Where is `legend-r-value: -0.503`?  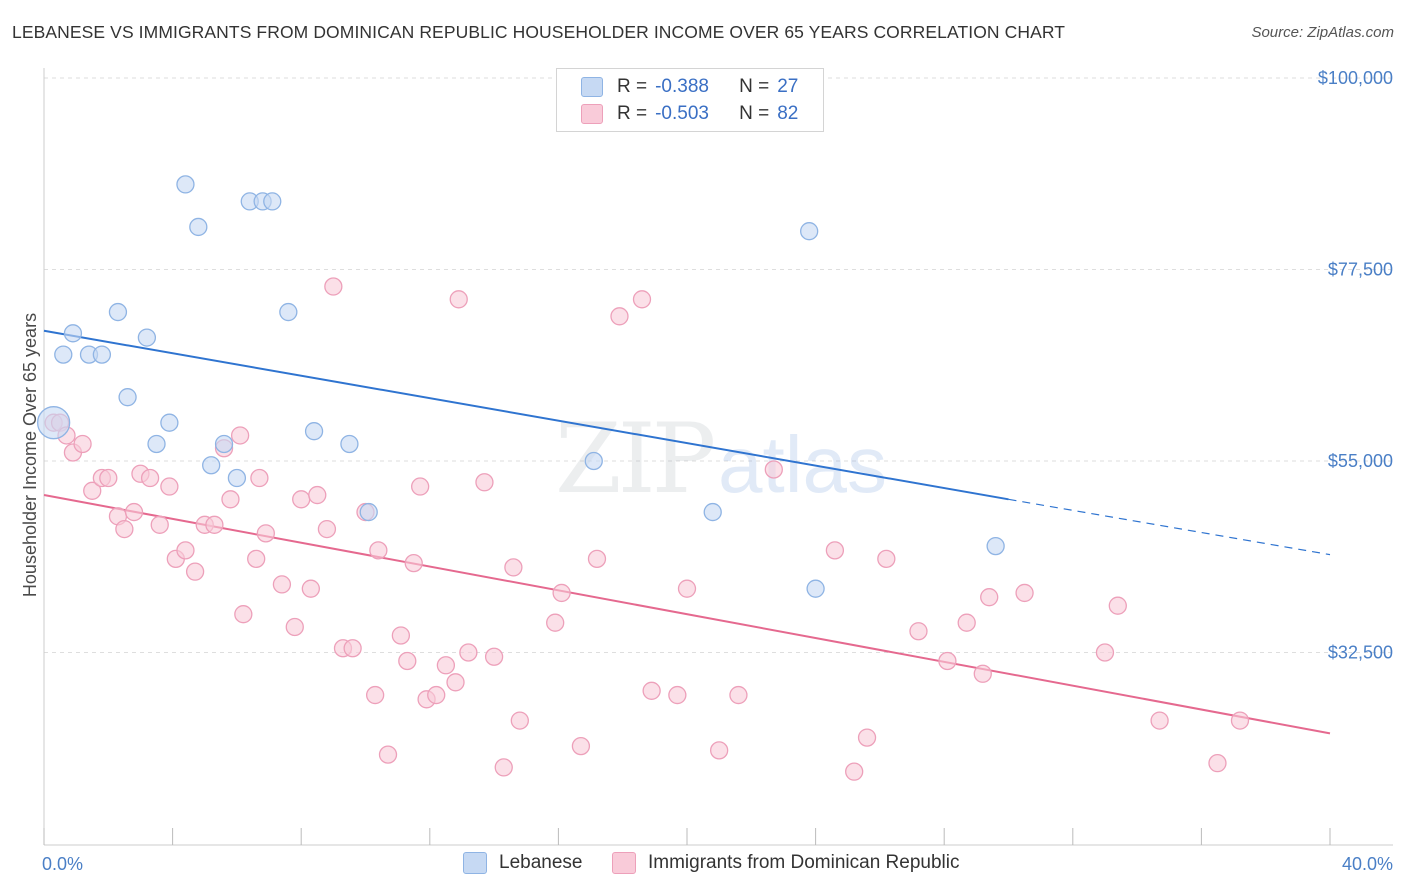
legend-r-value: -0.503 is located at coordinates (682, 113).